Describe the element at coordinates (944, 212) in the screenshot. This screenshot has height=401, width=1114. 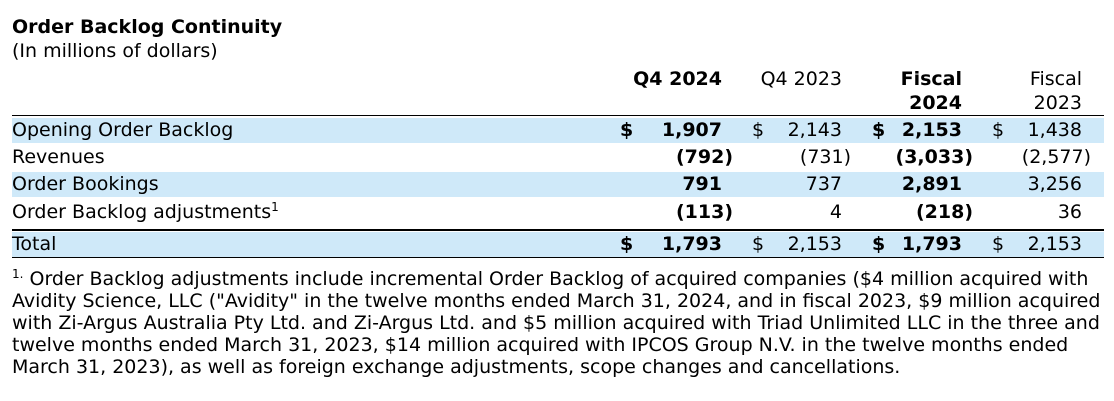
I see `value-fiscal-2024: (218)` at that location.